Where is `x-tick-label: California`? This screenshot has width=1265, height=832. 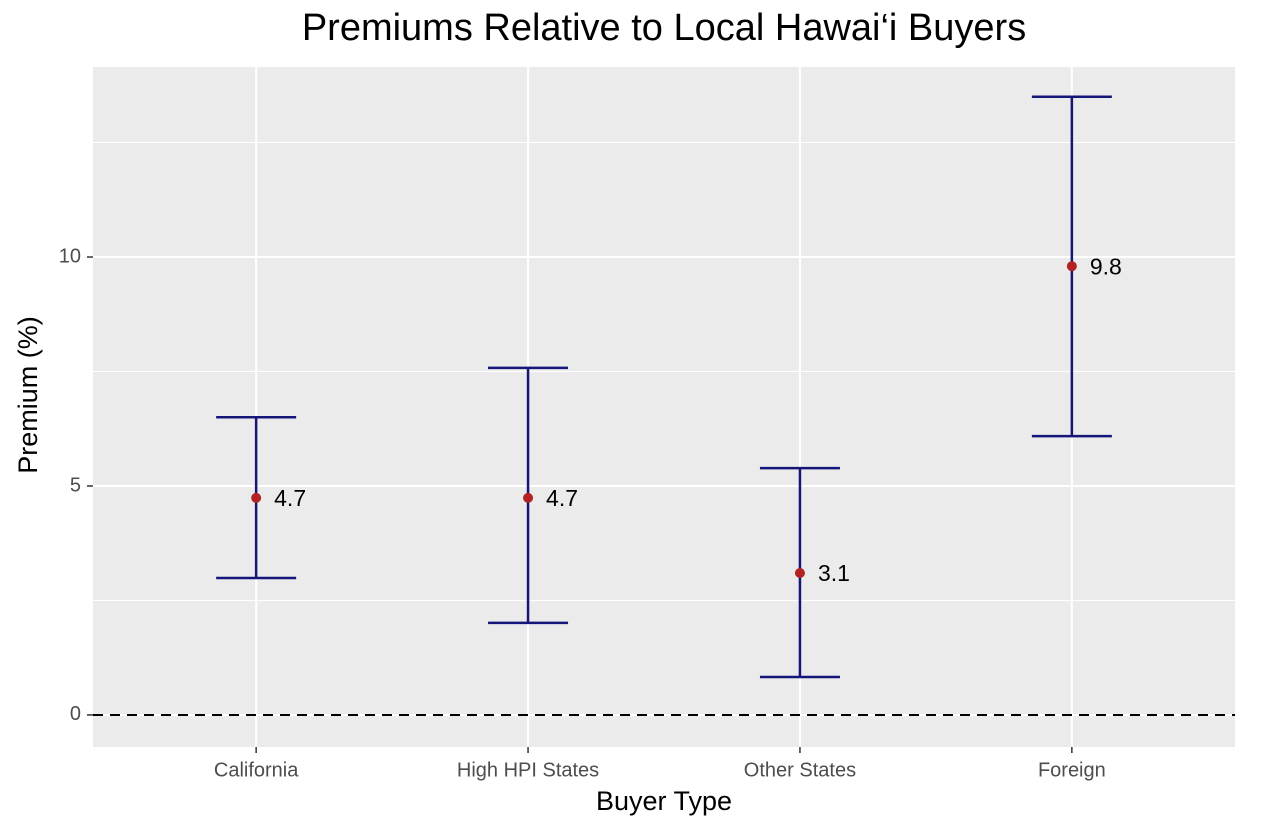 x-tick-label: California is located at coordinates (256, 770).